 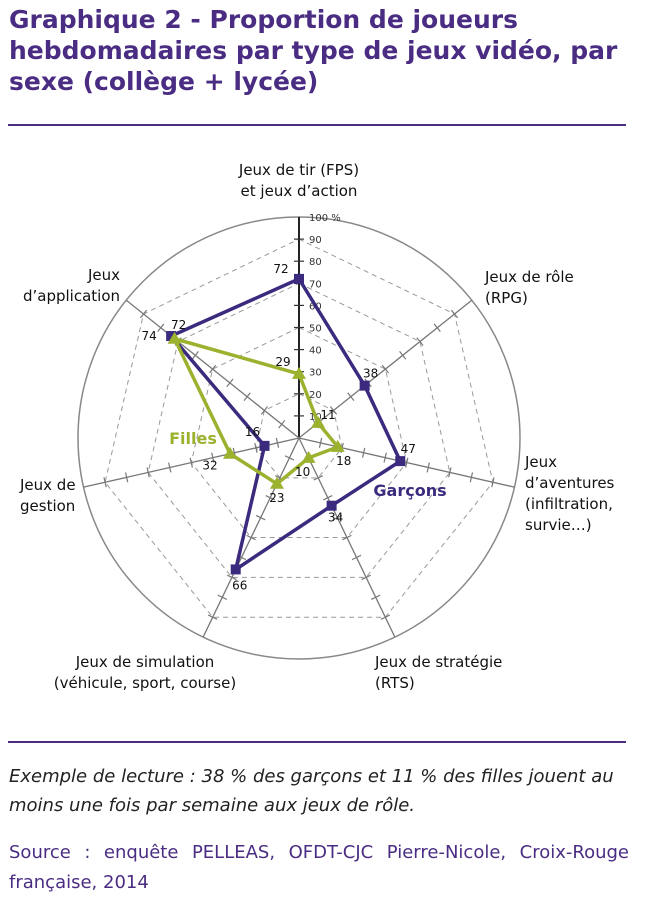 I want to click on axis-label-line: Jeux de simulation, so click(x=145, y=662).